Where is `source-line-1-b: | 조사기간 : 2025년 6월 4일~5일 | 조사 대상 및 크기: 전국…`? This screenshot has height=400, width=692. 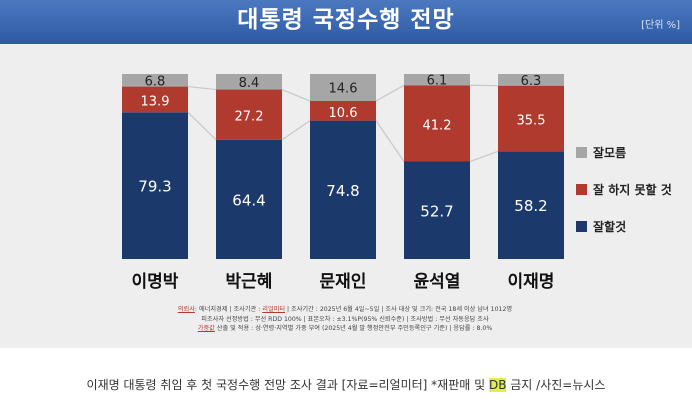 source-line-1-b: | 조사기간 : 2025년 6월 4일~5일 | 조사 대상 및 크기: 전국… is located at coordinates (399, 309).